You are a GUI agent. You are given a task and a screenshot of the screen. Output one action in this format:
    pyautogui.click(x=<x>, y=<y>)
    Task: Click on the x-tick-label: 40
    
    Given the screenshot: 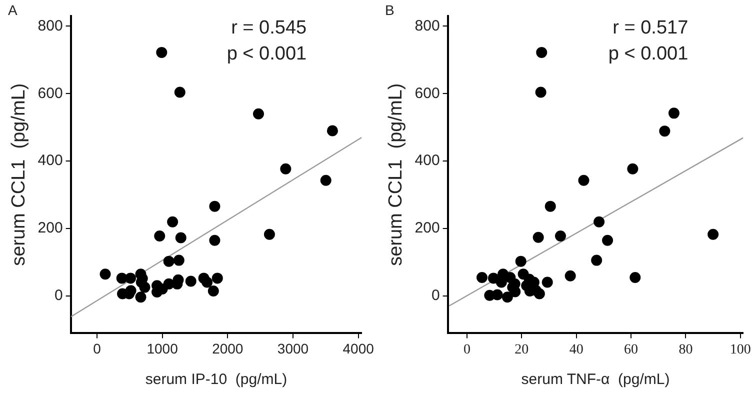 What is the action you would take?
    pyautogui.click(x=576, y=350)
    